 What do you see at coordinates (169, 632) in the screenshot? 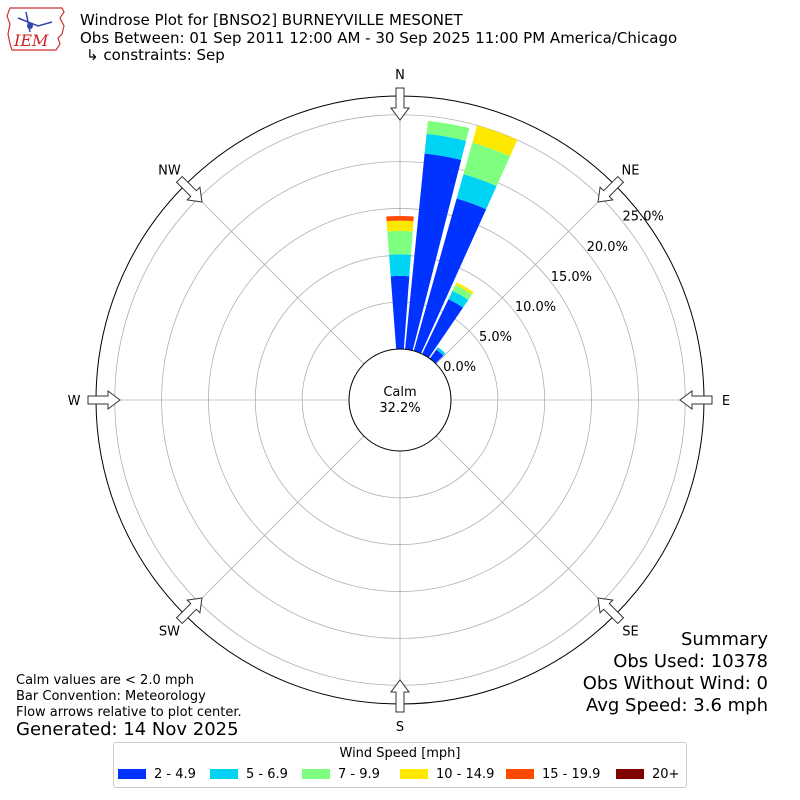
I see `direction-label: SW` at bounding box center [169, 632].